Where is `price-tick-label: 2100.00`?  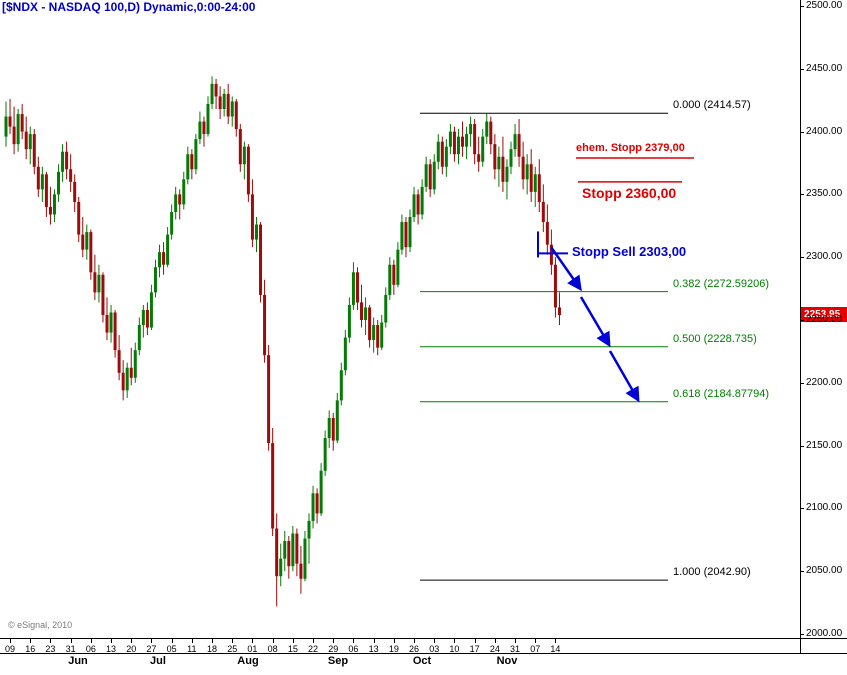
price-tick-label: 2100.00 is located at coordinates (824, 508).